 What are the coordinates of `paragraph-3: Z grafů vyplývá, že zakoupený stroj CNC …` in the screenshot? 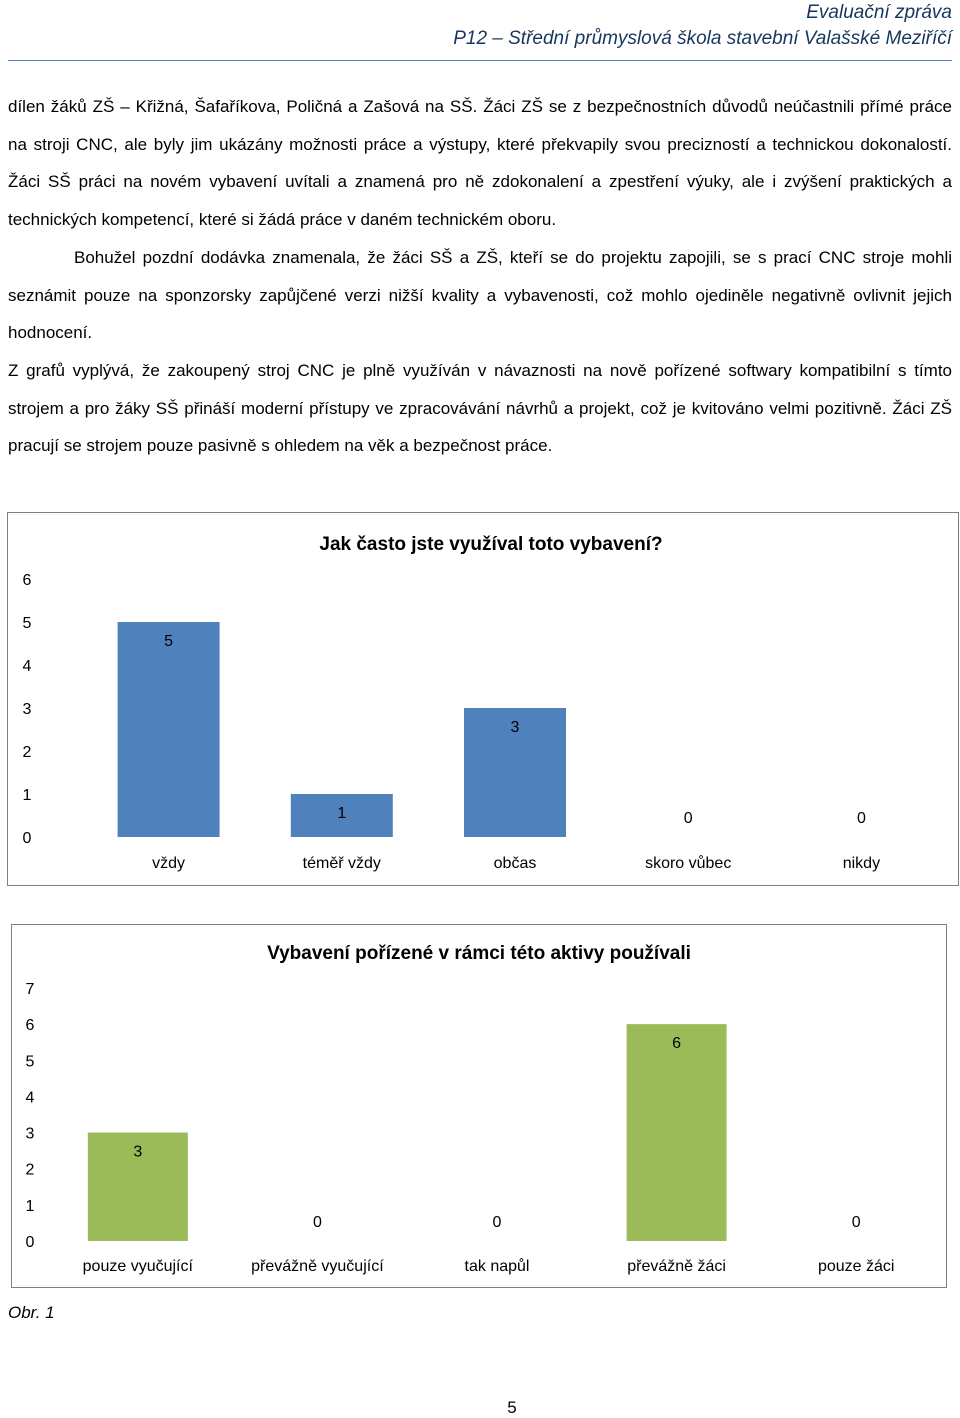 It's located at (480, 408).